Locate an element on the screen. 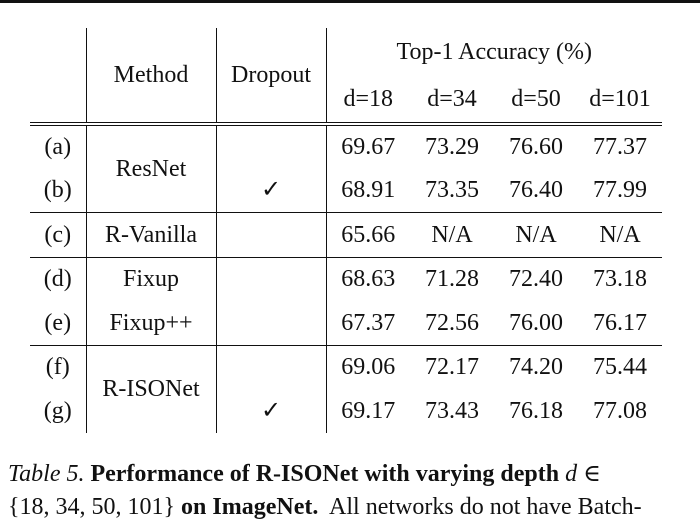 The width and height of the screenshot is (700, 525). value-cell: 77.08 is located at coordinates (620, 411).